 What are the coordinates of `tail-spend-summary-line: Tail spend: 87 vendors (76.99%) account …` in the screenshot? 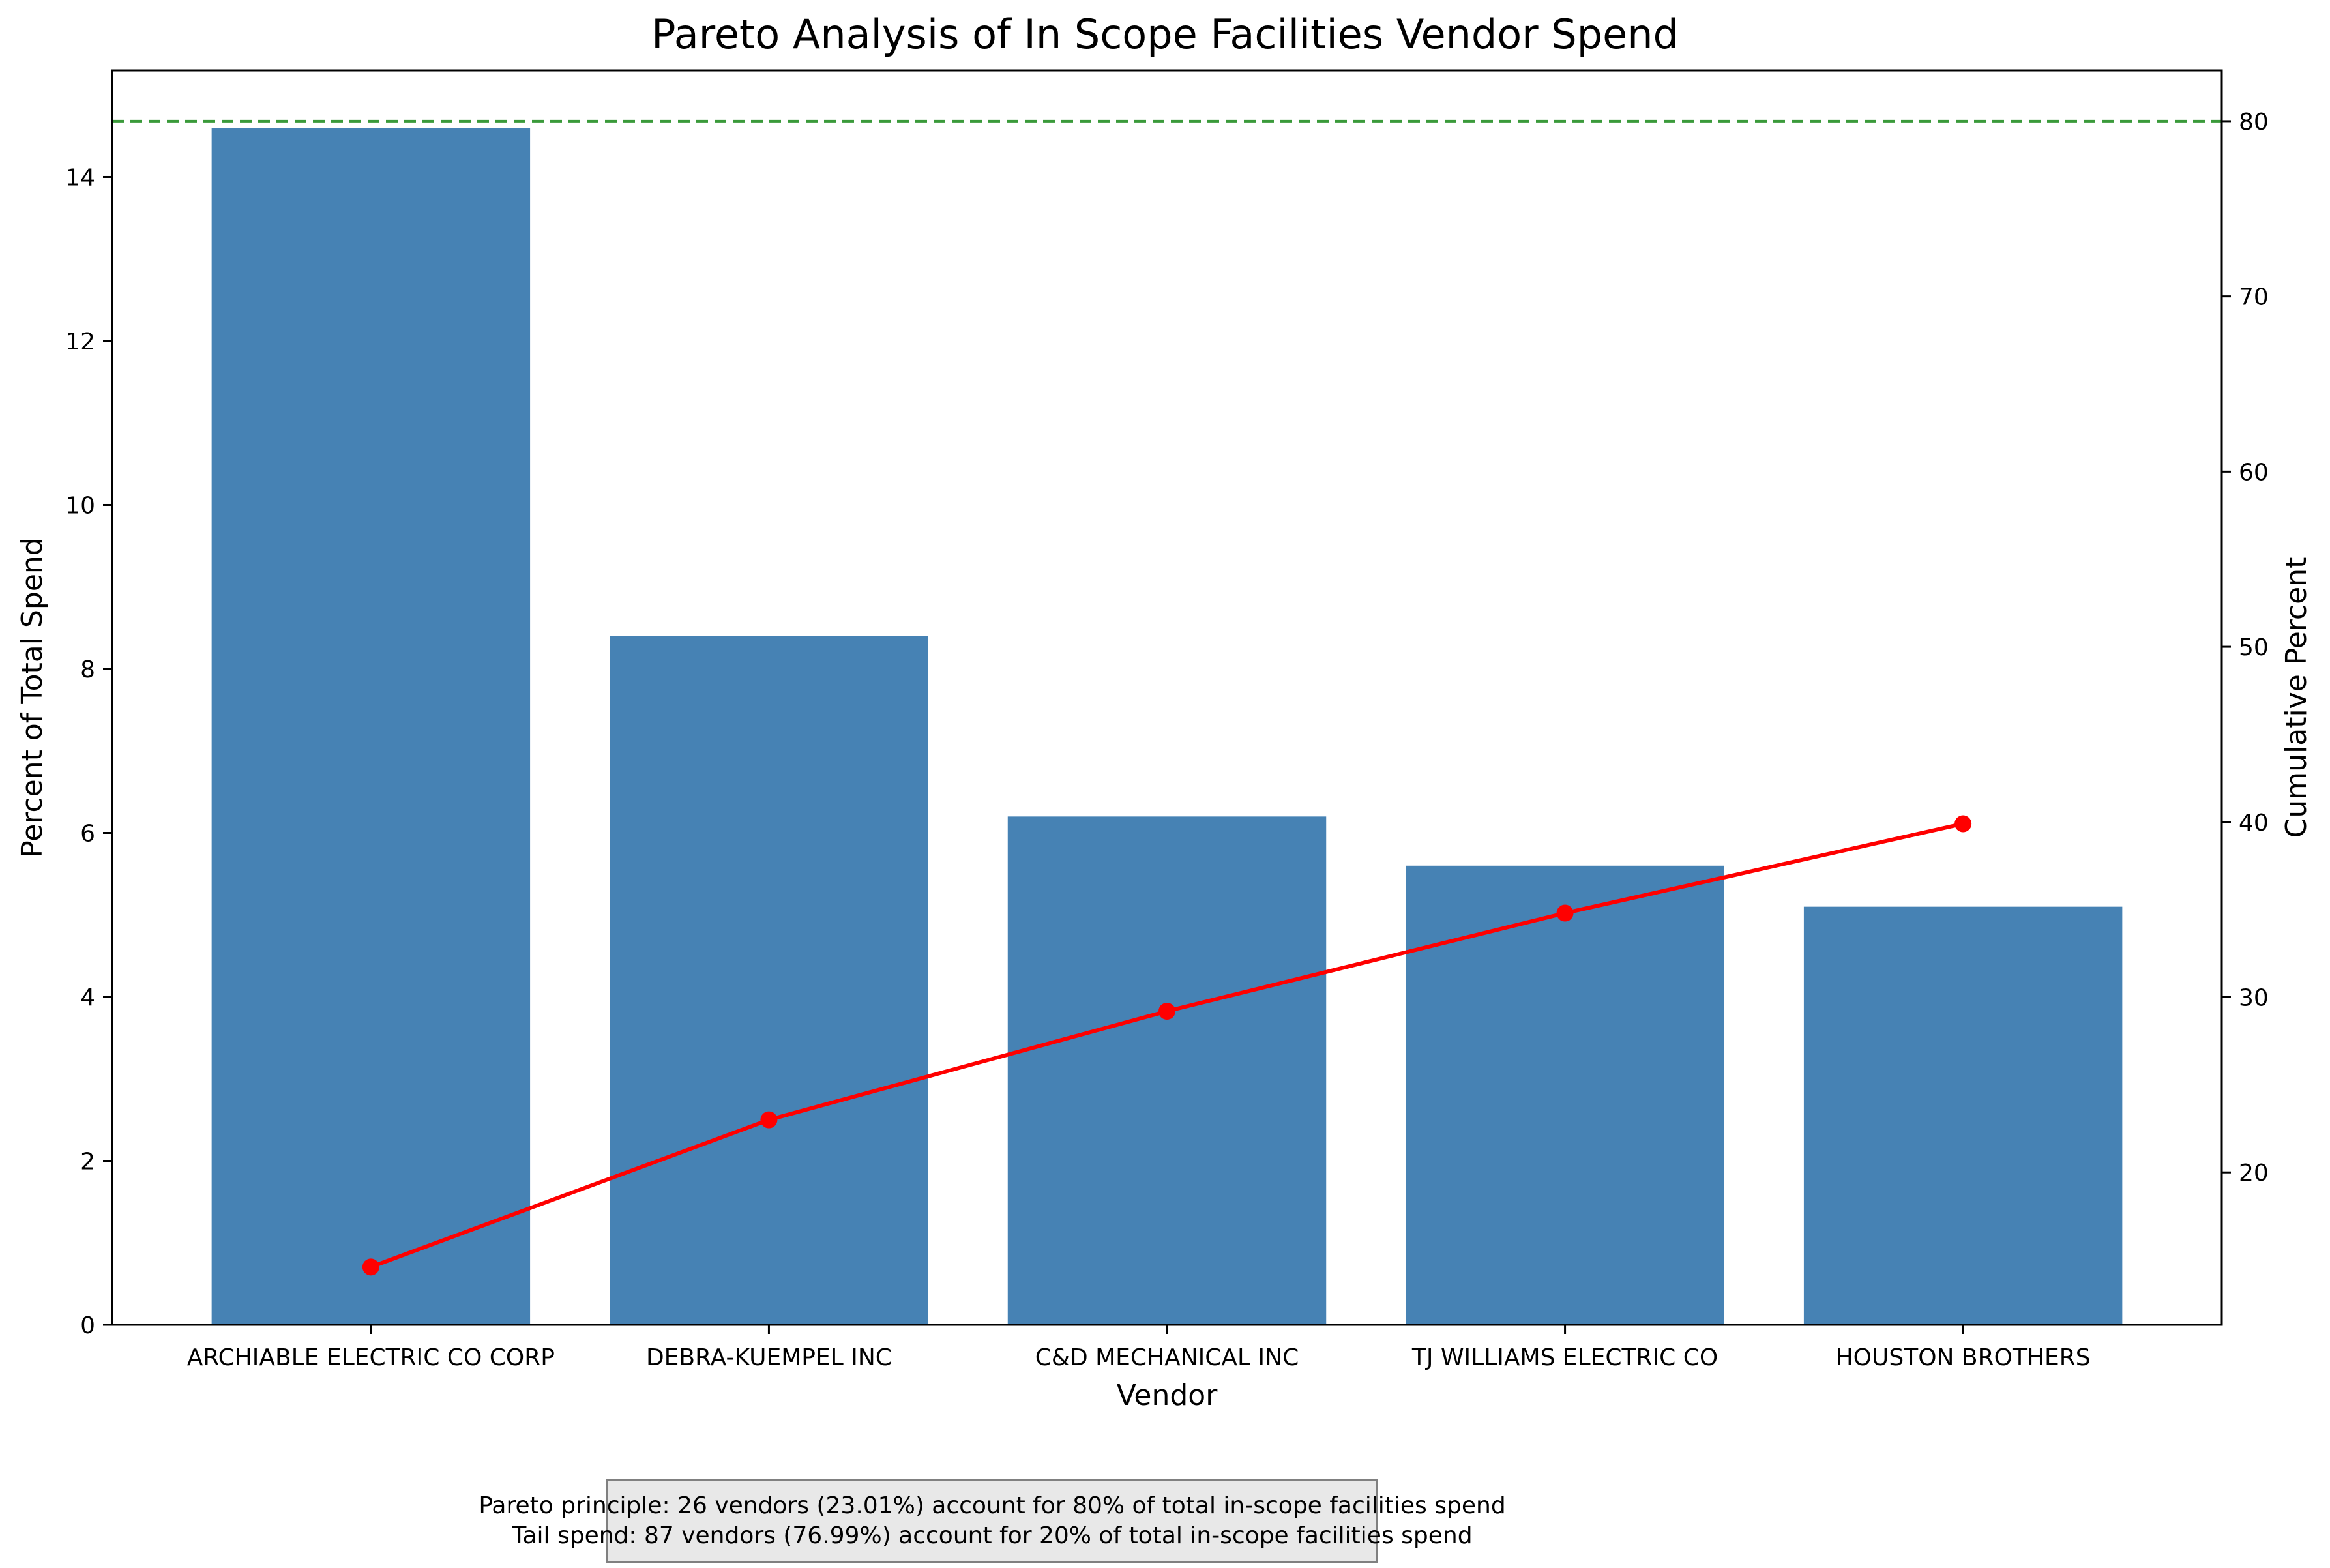 It's located at (992, 1536).